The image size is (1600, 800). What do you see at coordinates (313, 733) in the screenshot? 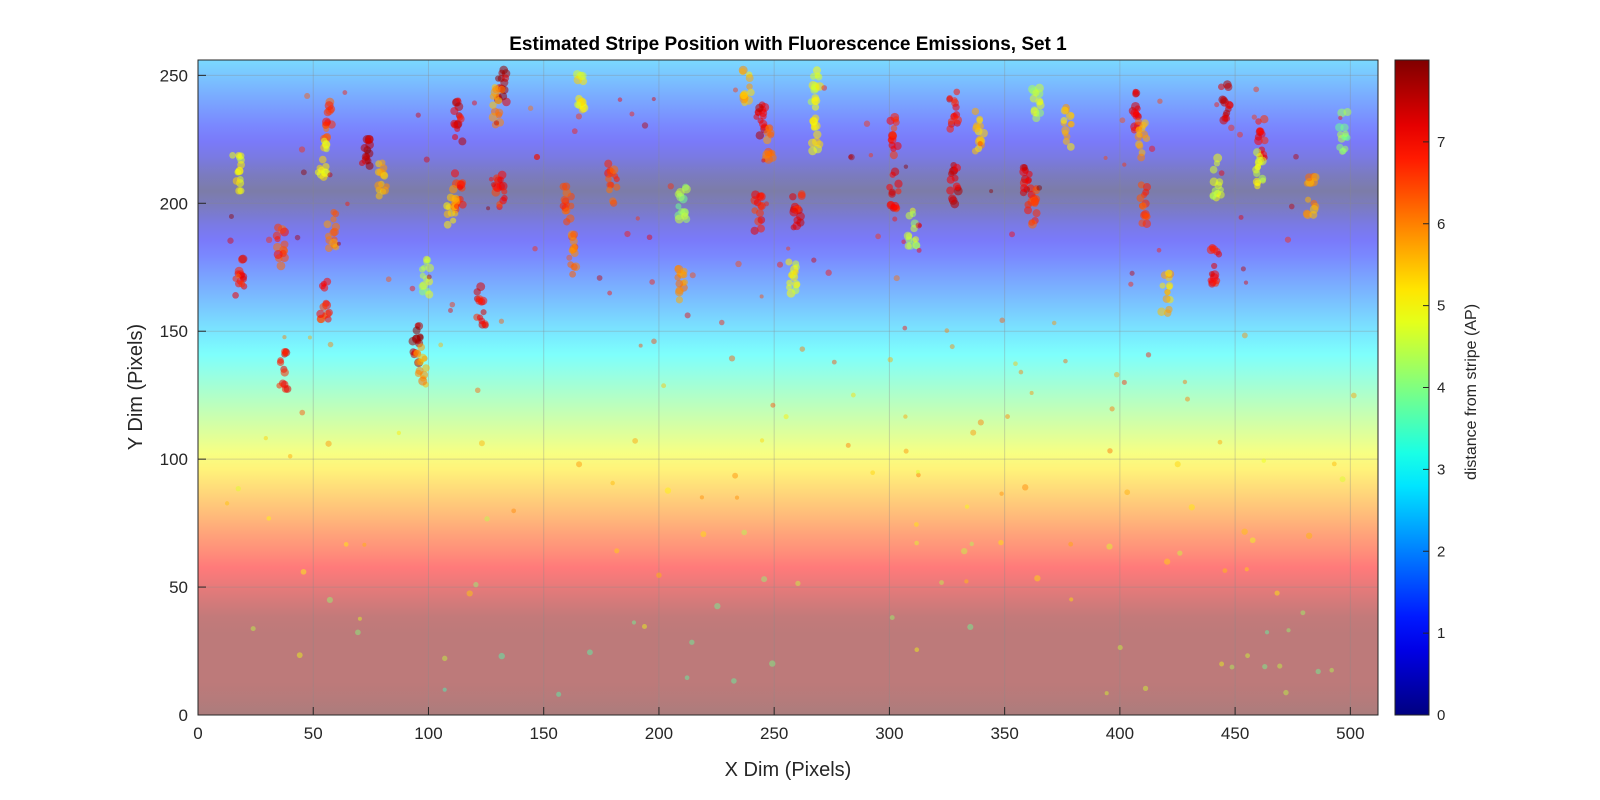
I see `x-tick-label: 50` at bounding box center [313, 733].